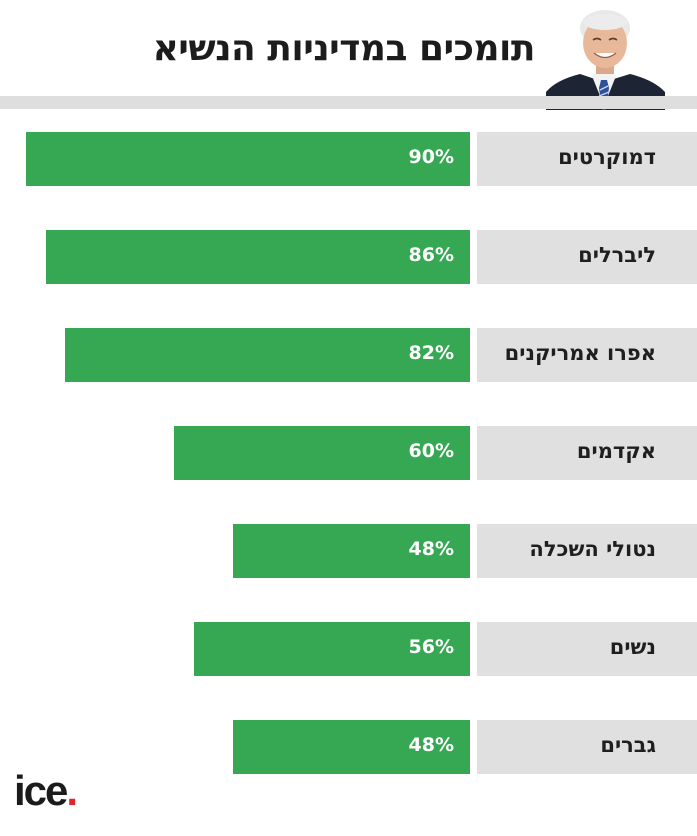 The height and width of the screenshot is (836, 697). I want to click on category-label: אקדמים, so click(616, 451).